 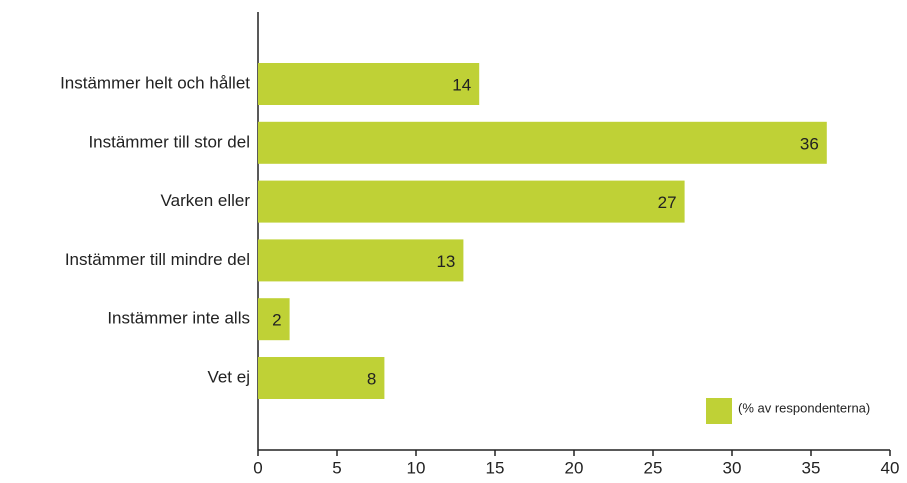 I want to click on value-label: 27, so click(x=667, y=202).